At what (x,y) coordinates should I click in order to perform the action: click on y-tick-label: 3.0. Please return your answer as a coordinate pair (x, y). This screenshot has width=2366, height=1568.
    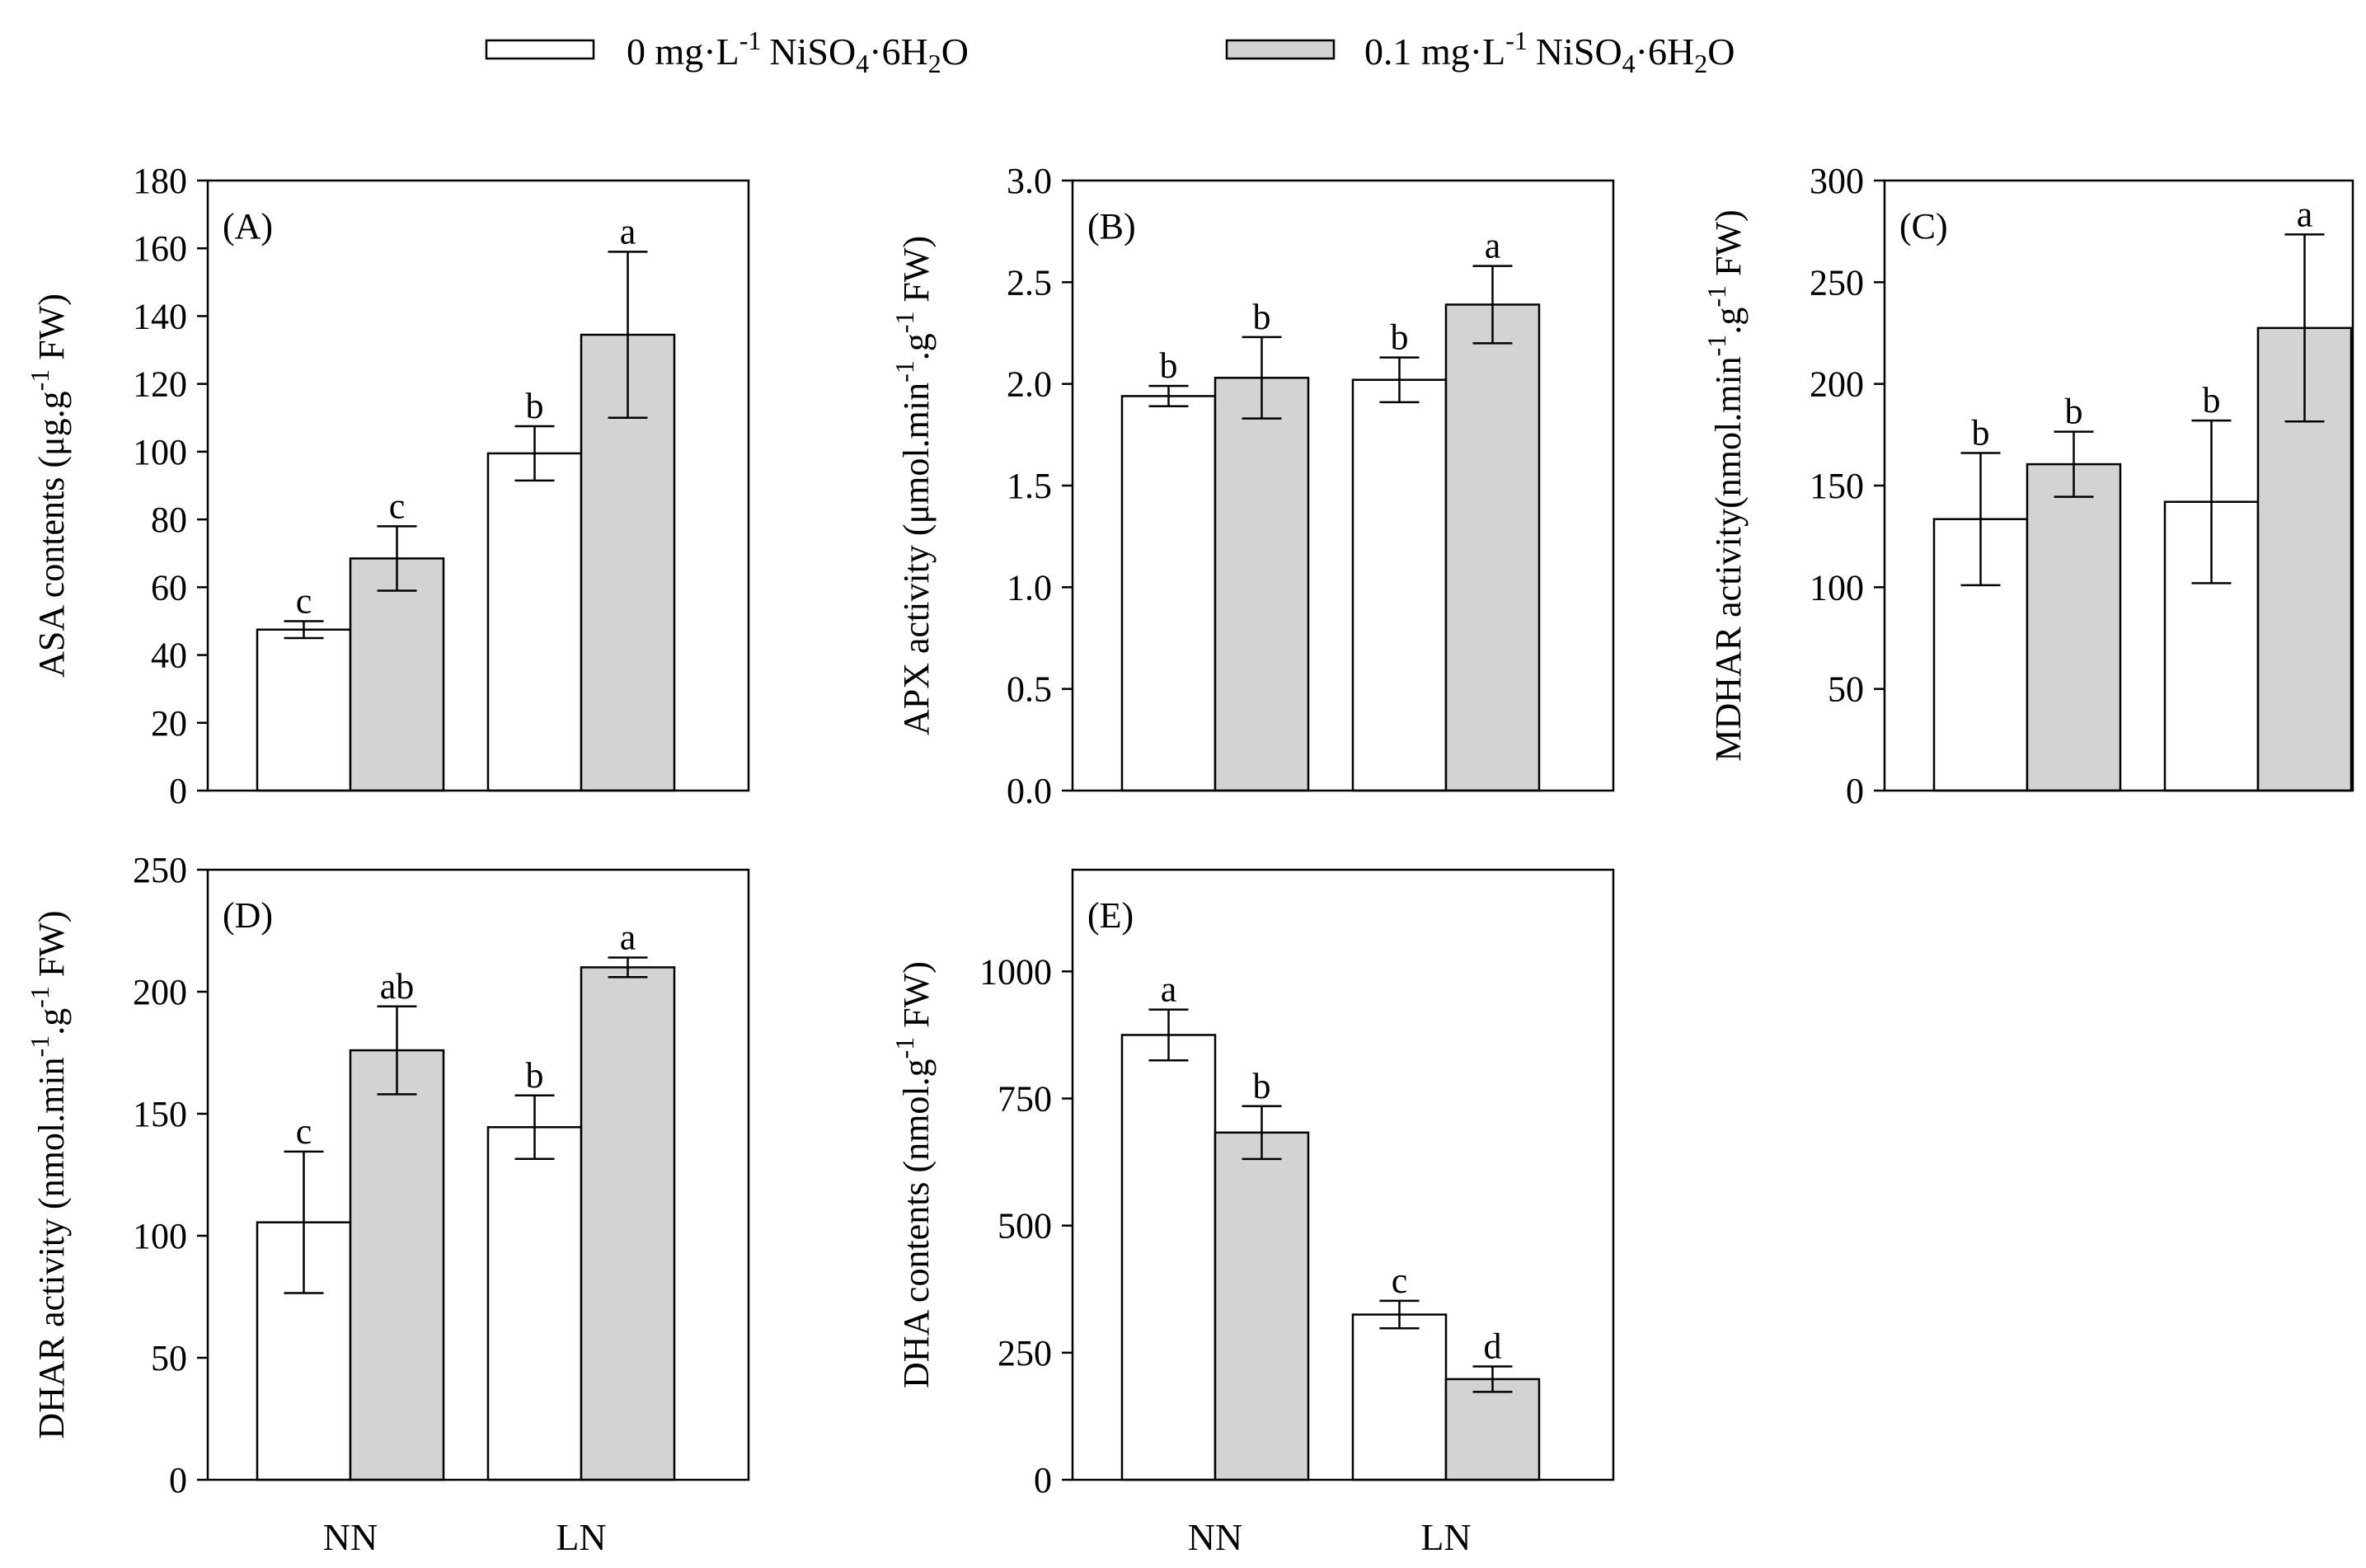
    Looking at the image, I should click on (1029, 181).